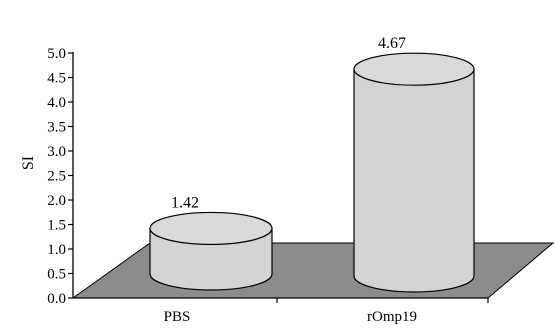 The height and width of the screenshot is (328, 555). What do you see at coordinates (326, 311) in the screenshot?
I see `x-axis-categories: PBS rOmp19` at bounding box center [326, 311].